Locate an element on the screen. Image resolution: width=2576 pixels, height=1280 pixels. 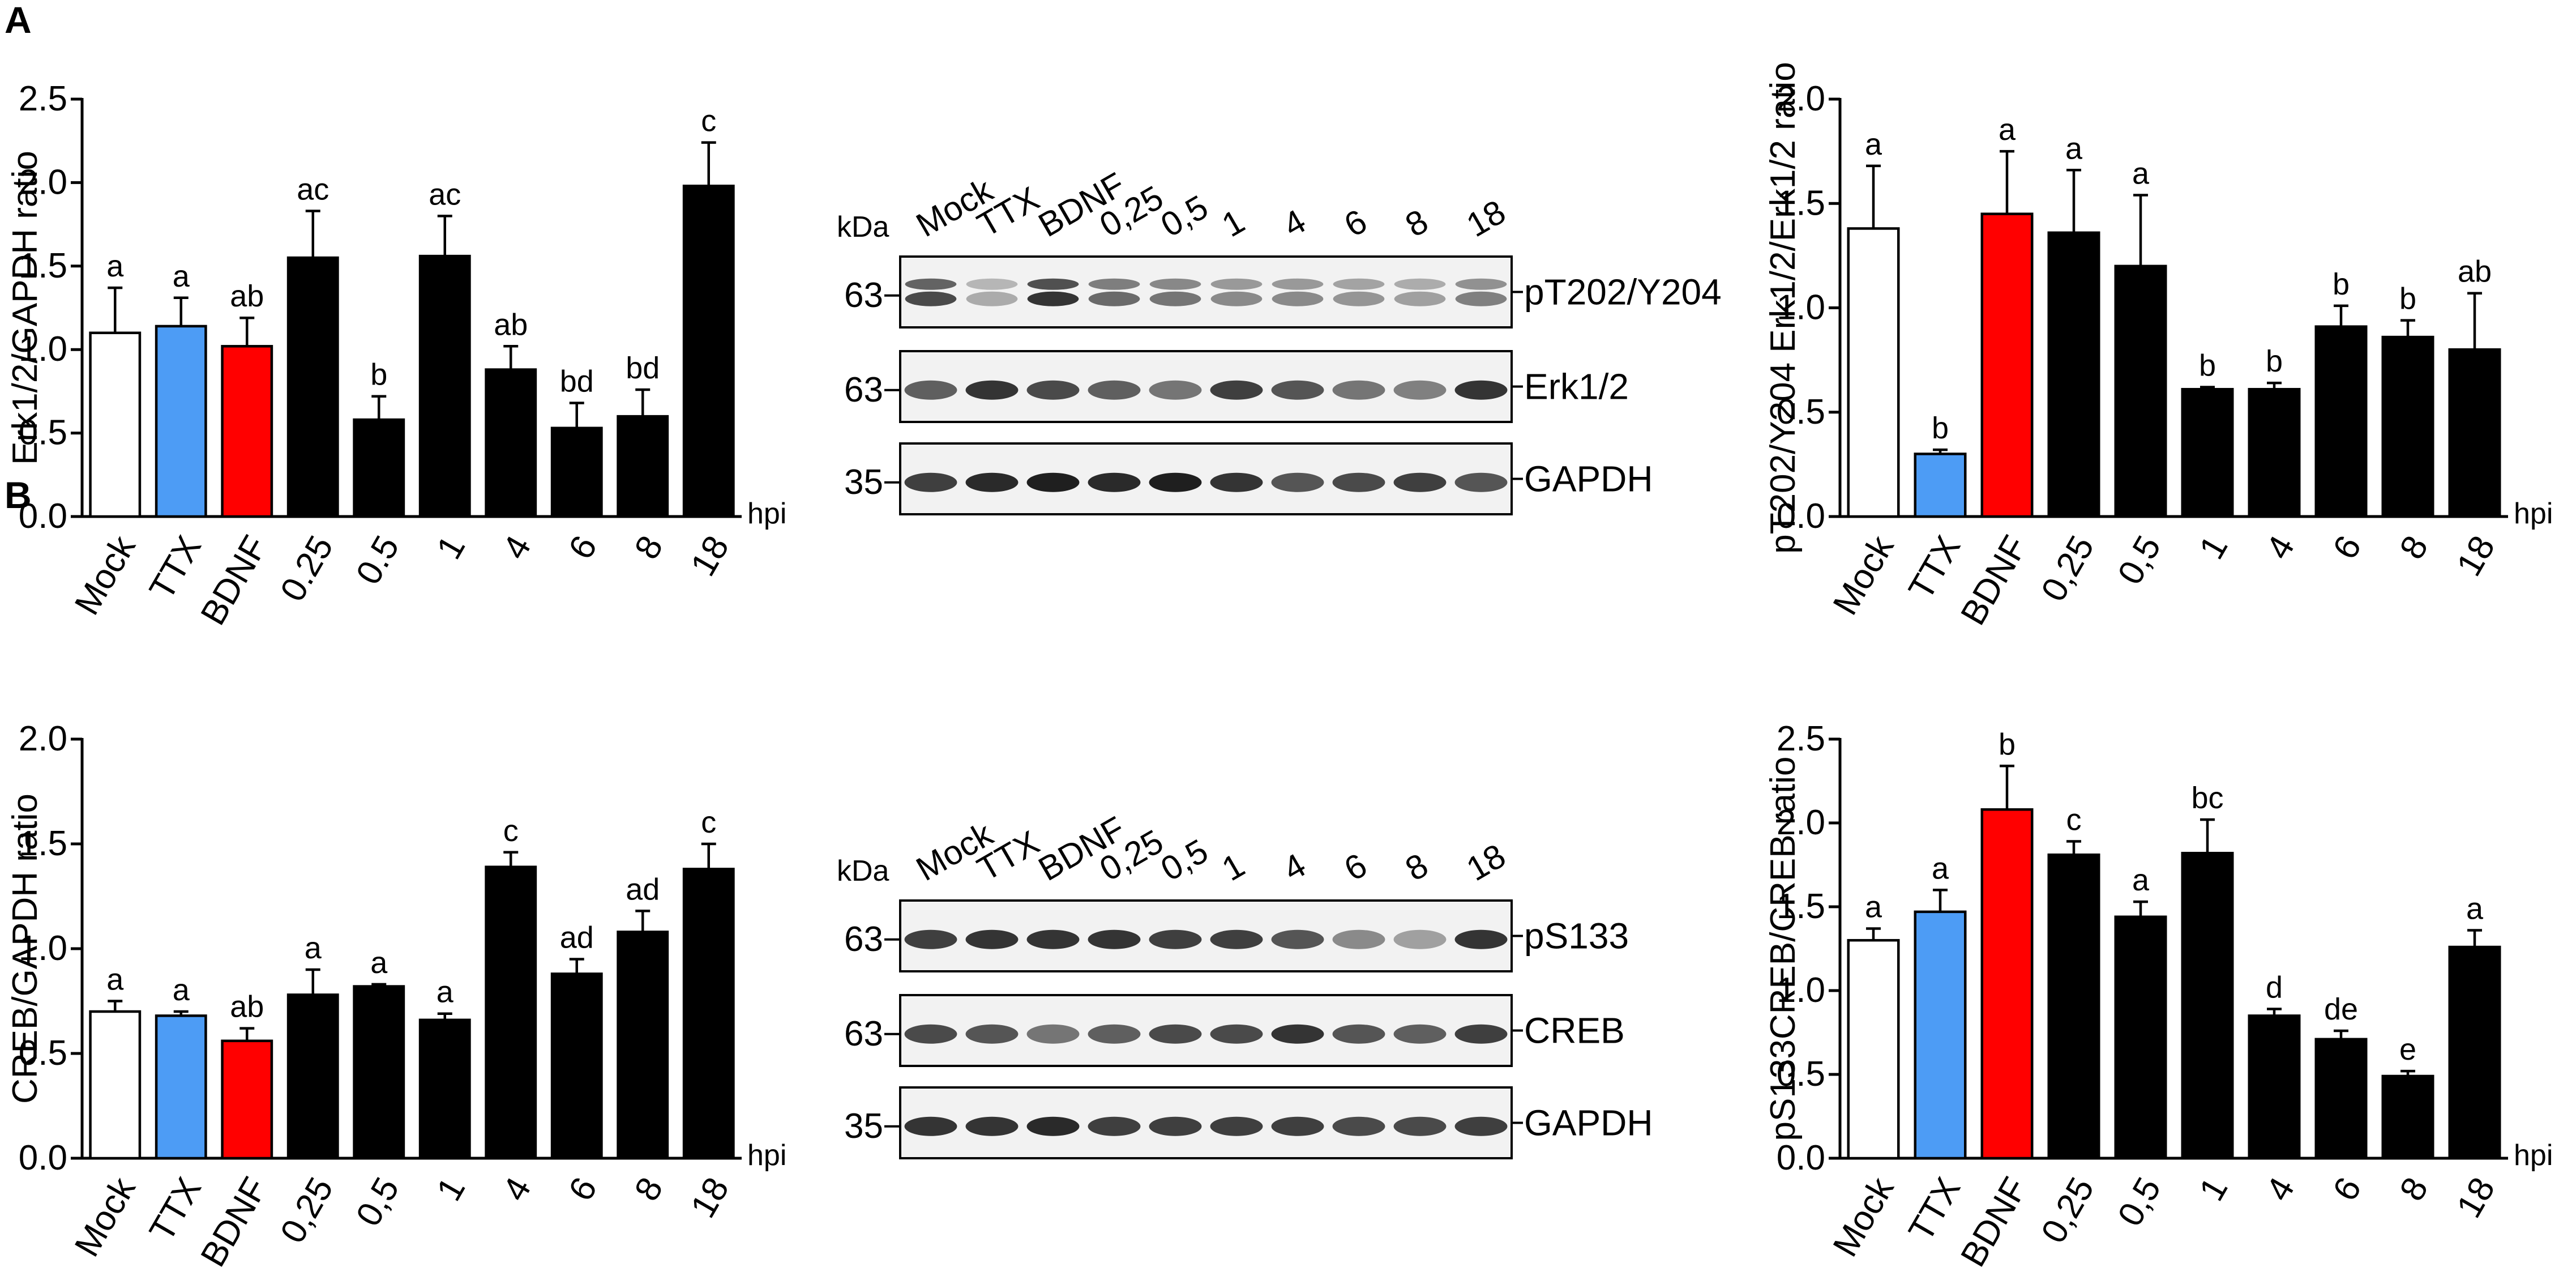
significance-letter: ad is located at coordinates (643, 889).